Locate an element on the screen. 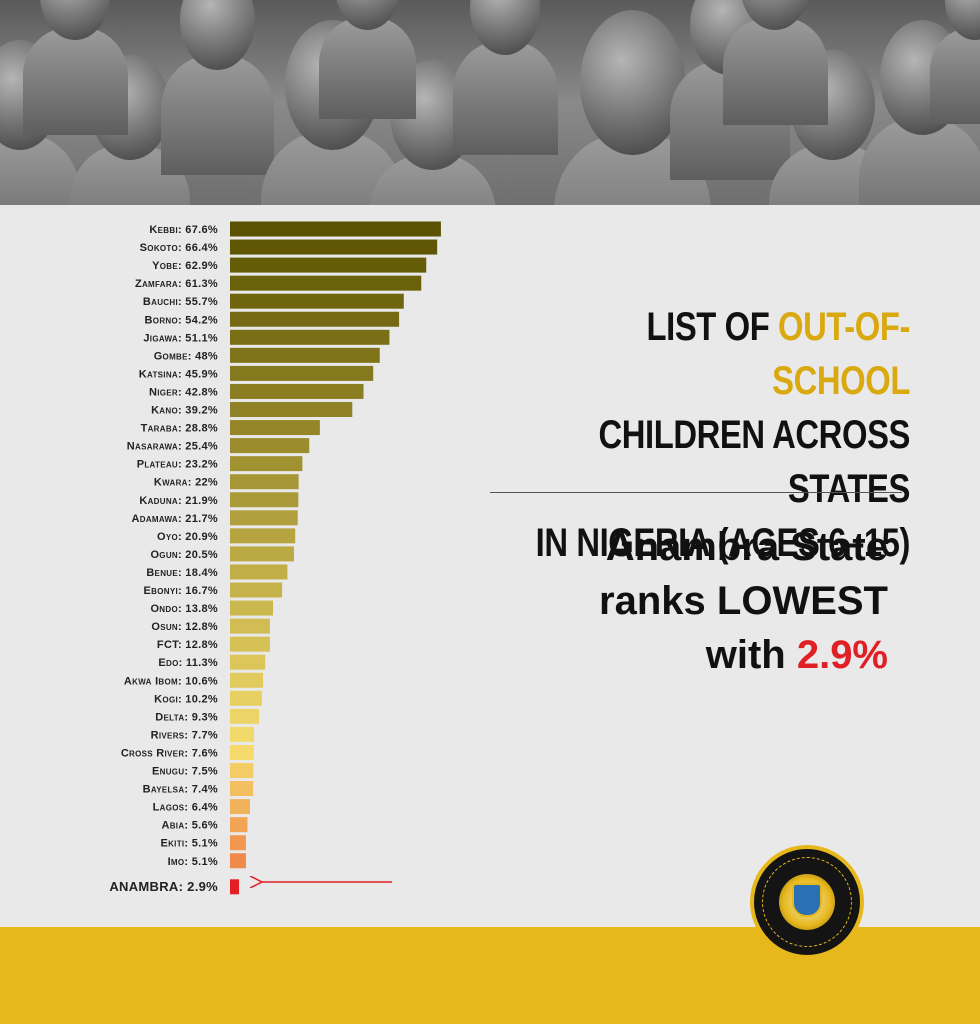 The width and height of the screenshot is (980, 1024). bar-label-akwa-ibom: Akwa Ibom: 10.6% is located at coordinates (171, 681).